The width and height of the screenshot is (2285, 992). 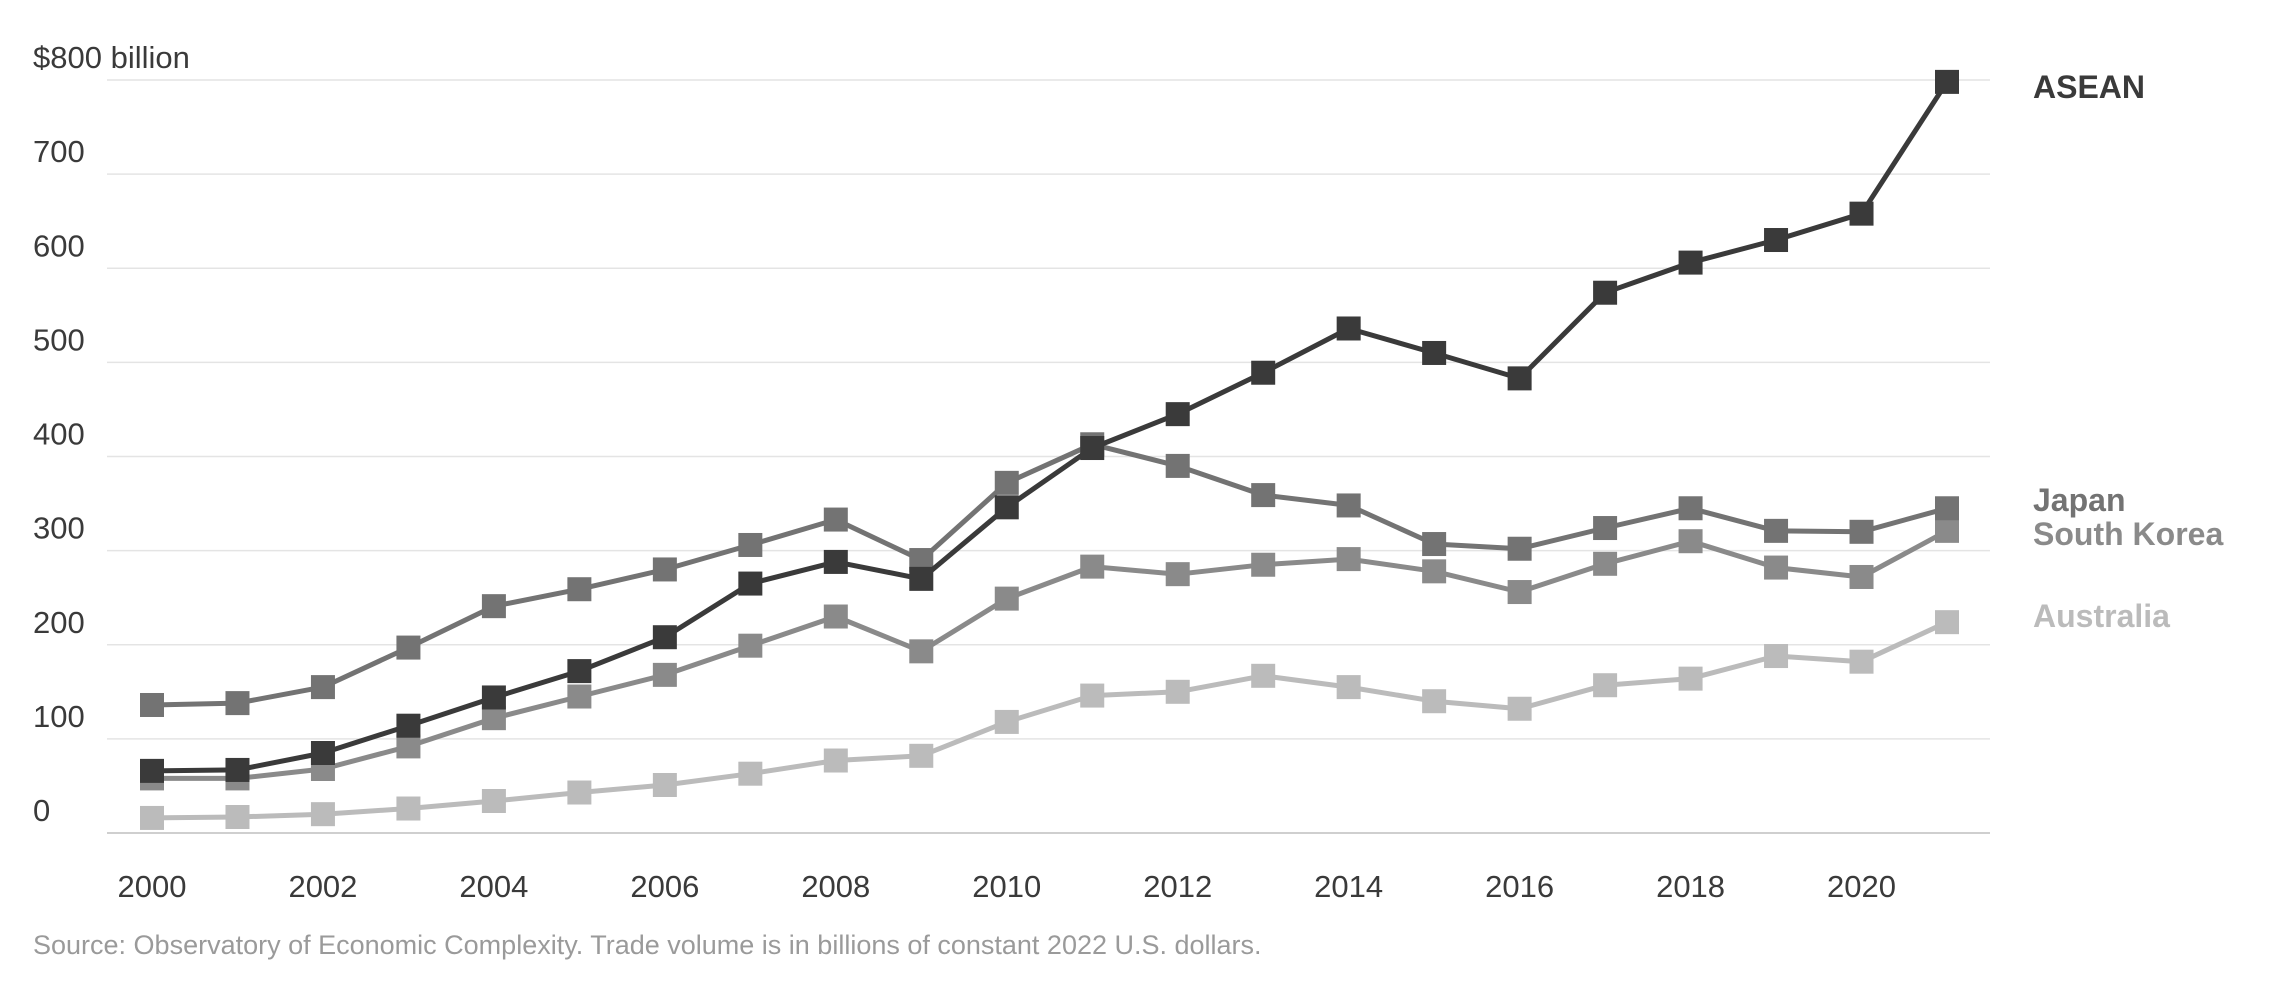 What do you see at coordinates (59, 622) in the screenshot?
I see `y-tick-label: 200` at bounding box center [59, 622].